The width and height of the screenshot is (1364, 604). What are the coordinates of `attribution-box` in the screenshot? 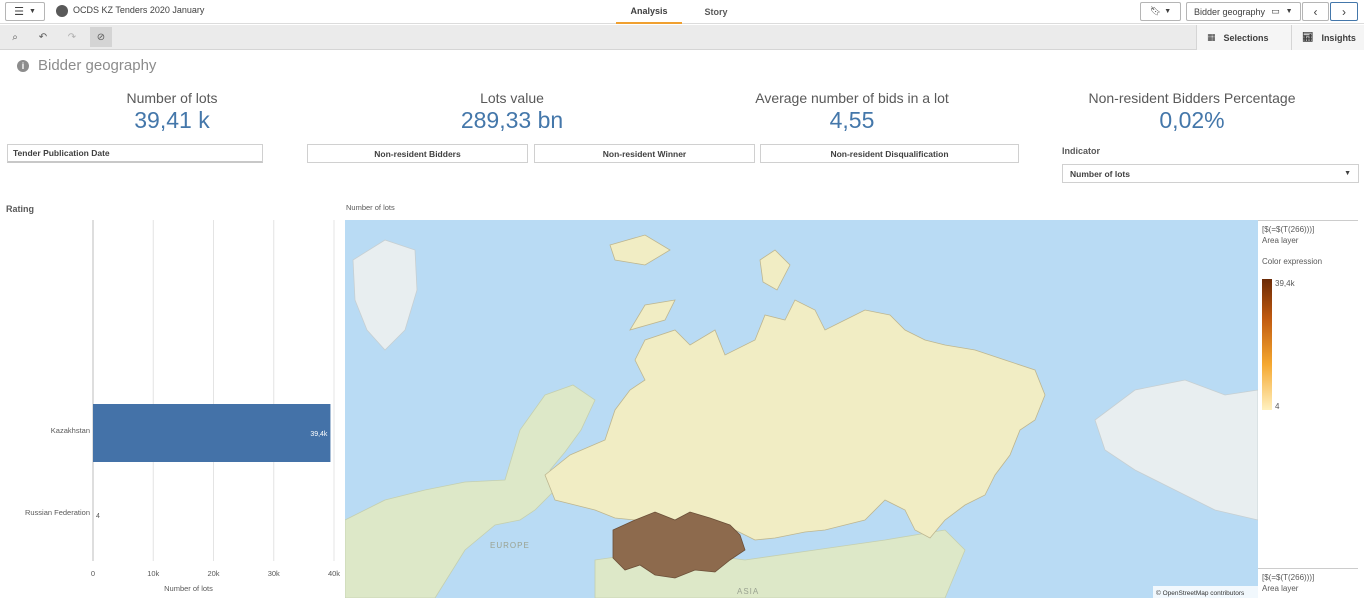 It's located at (1205, 592).